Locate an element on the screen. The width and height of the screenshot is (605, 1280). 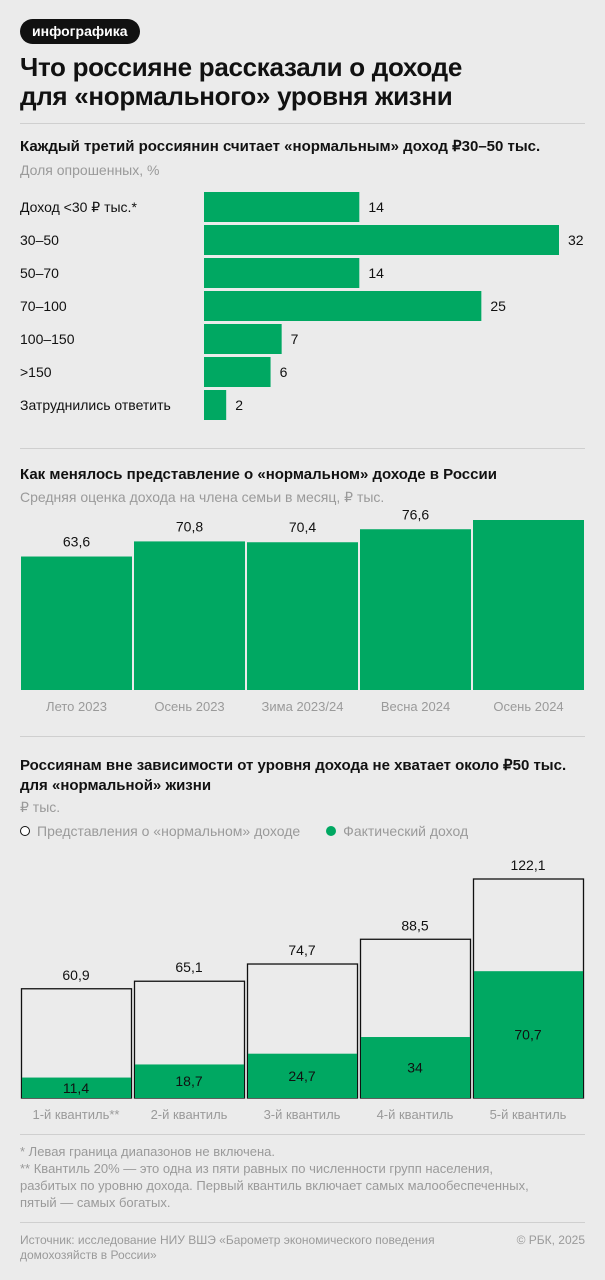
actual-income-label: 24,7 is located at coordinates (301, 1076).